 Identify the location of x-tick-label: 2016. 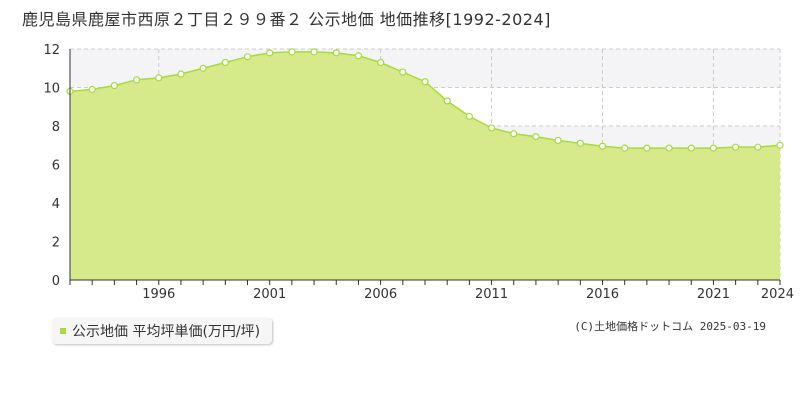
(602, 294).